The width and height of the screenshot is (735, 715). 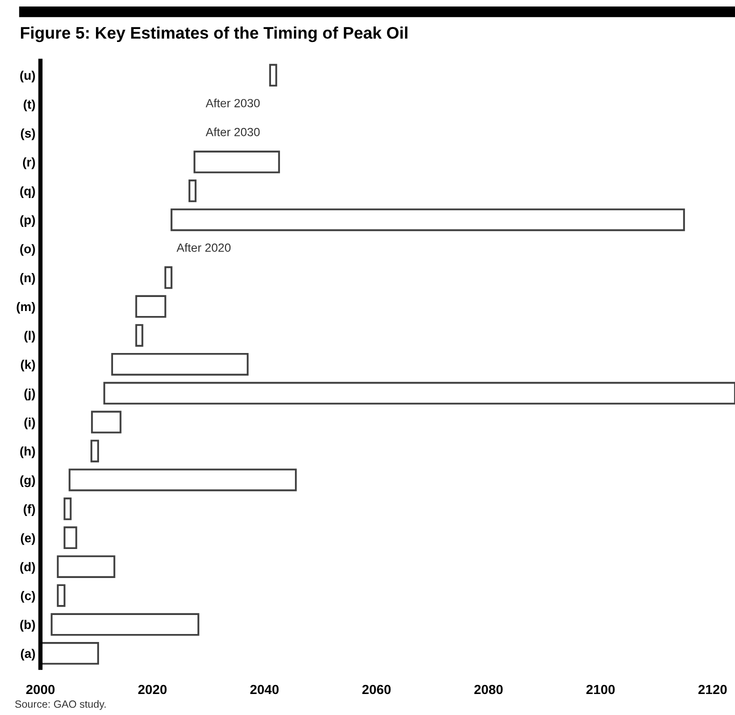 What do you see at coordinates (40, 689) in the screenshot?
I see `x-tick-label: 2000` at bounding box center [40, 689].